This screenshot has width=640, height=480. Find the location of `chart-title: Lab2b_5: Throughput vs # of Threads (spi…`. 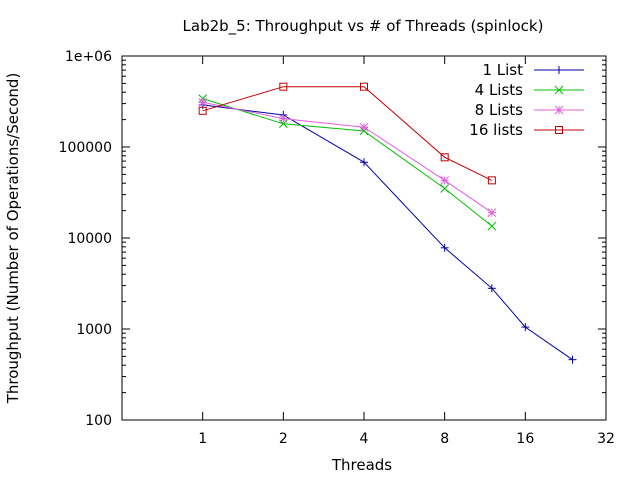

chart-title: Lab2b_5: Throughput vs # of Threads (spi… is located at coordinates (363, 26).